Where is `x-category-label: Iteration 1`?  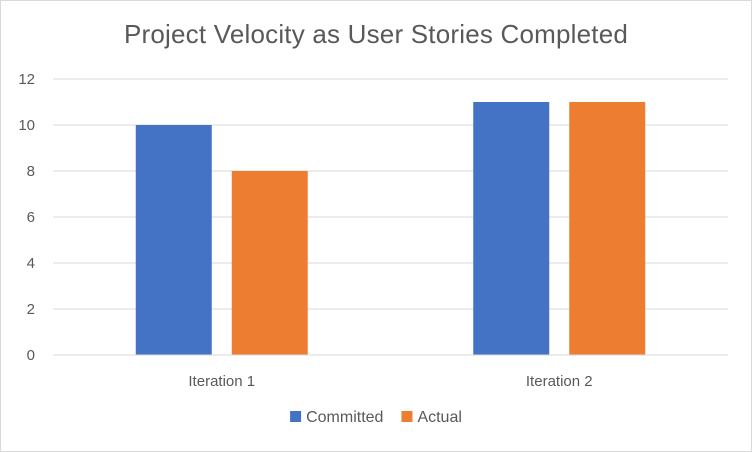 x-category-label: Iteration 1 is located at coordinates (221, 381).